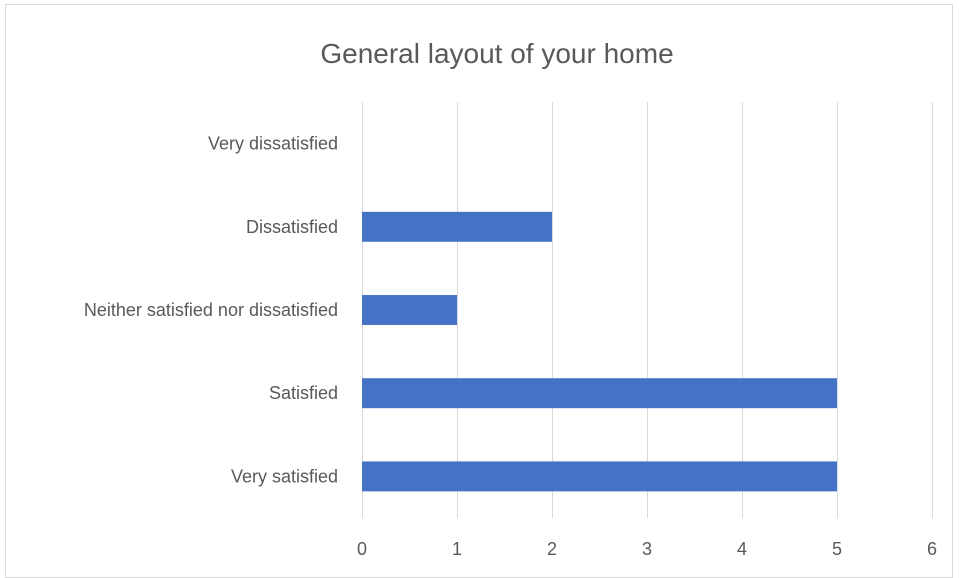 Image resolution: width=959 pixels, height=578 pixels. Describe the element at coordinates (552, 549) in the screenshot. I see `x-tick-label: 2` at that location.